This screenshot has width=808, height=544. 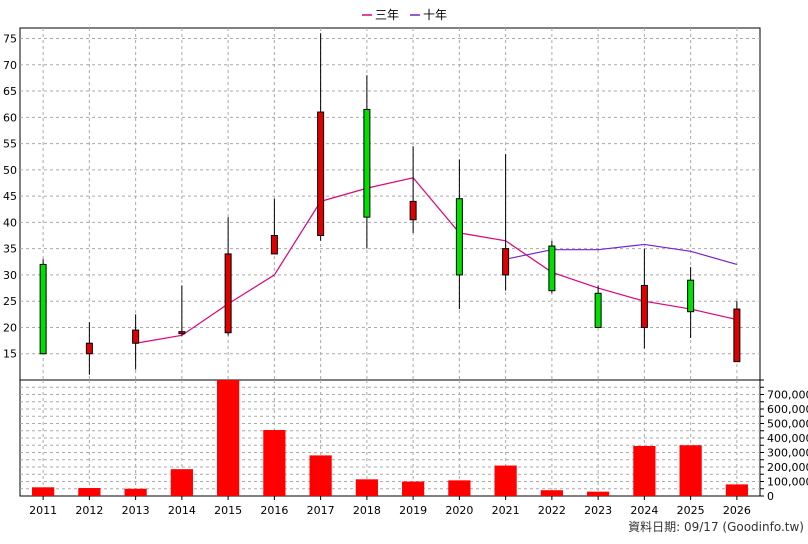 I want to click on x-tick-label: 2025, so click(x=691, y=510).